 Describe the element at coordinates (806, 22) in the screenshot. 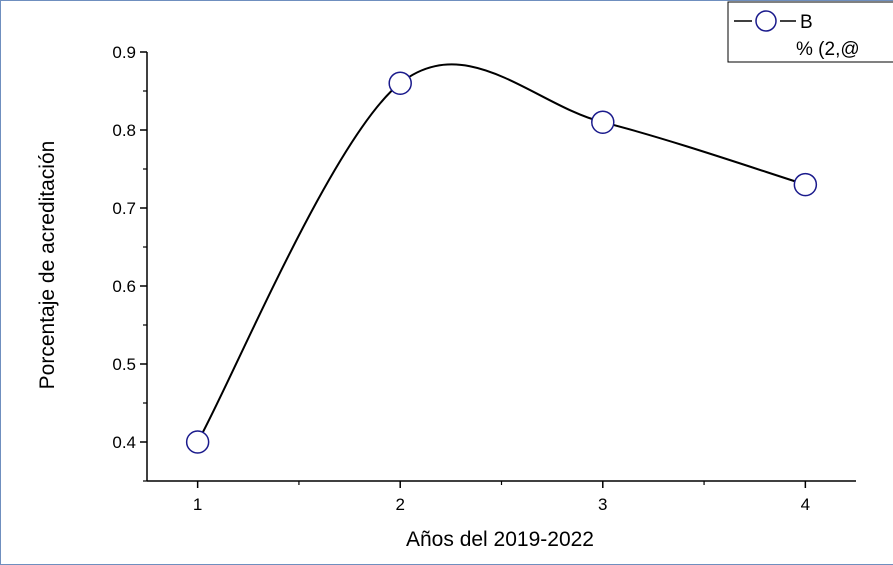

I see `legend-series-label: B` at that location.